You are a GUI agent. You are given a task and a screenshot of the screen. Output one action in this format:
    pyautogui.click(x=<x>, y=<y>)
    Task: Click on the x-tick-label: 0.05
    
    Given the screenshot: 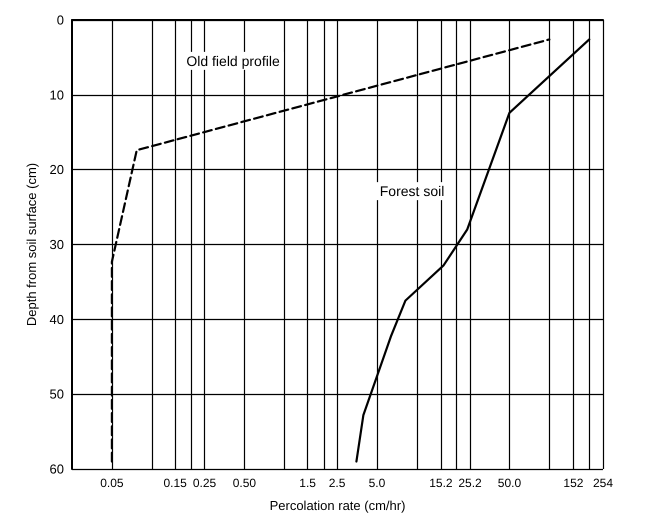 What is the action you would take?
    pyautogui.click(x=112, y=483)
    